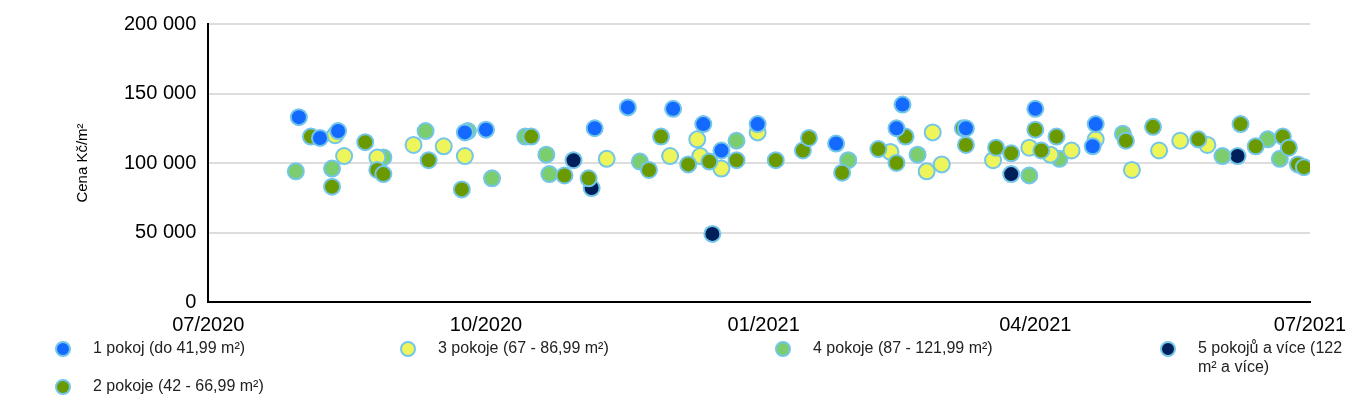 The width and height of the screenshot is (1358, 408). Describe the element at coordinates (160, 92) in the screenshot. I see `y-tick-label: 150 000` at that location.